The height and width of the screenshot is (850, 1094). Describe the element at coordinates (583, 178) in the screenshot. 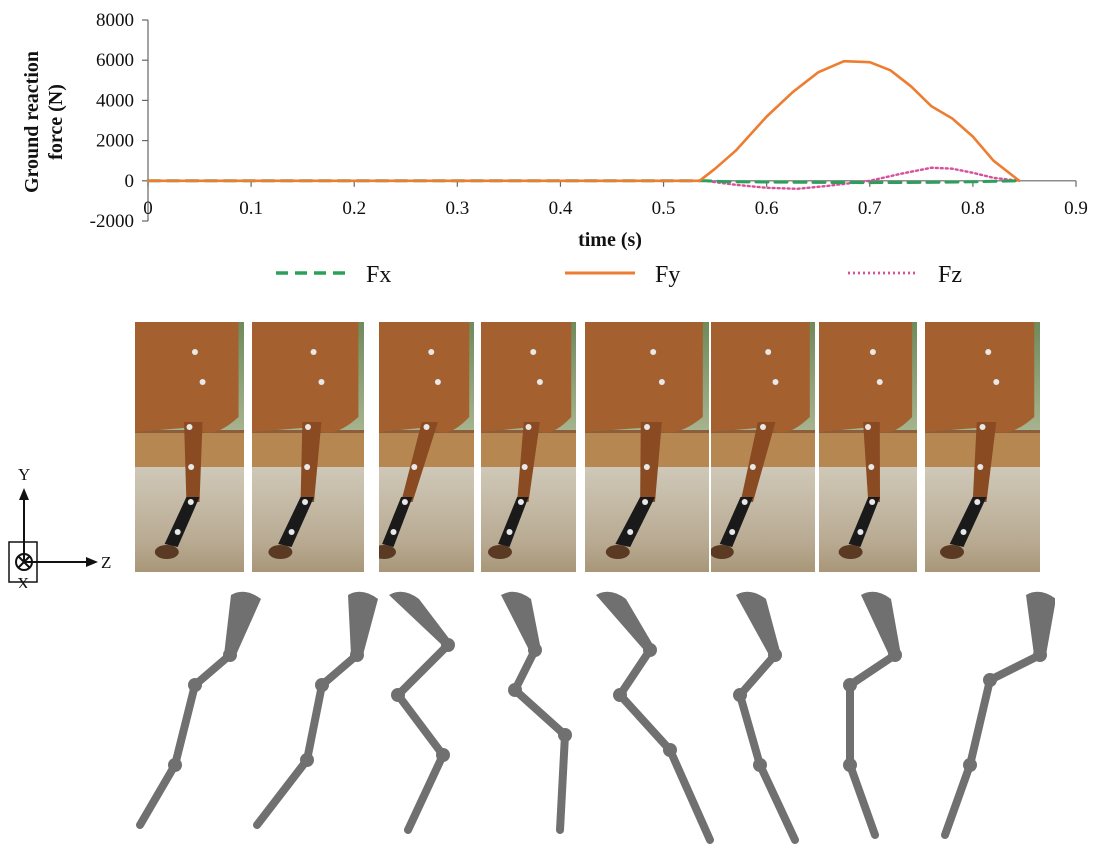

I see `series-line-fz` at that location.